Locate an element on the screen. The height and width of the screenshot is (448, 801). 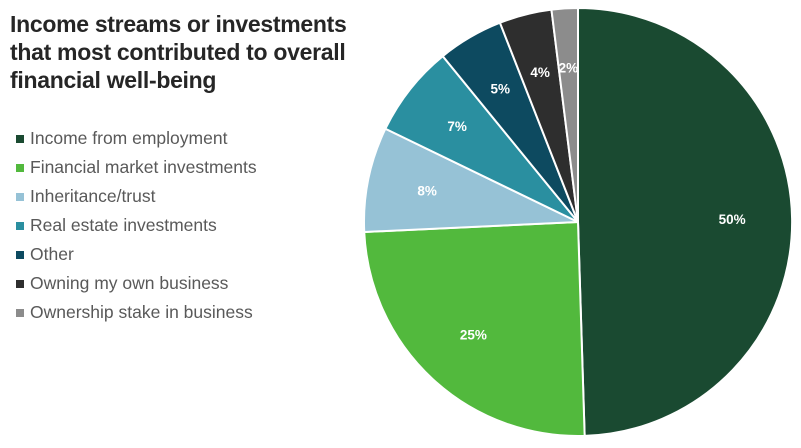
legend-item: Ownership stake in business is located at coordinates (136, 312).